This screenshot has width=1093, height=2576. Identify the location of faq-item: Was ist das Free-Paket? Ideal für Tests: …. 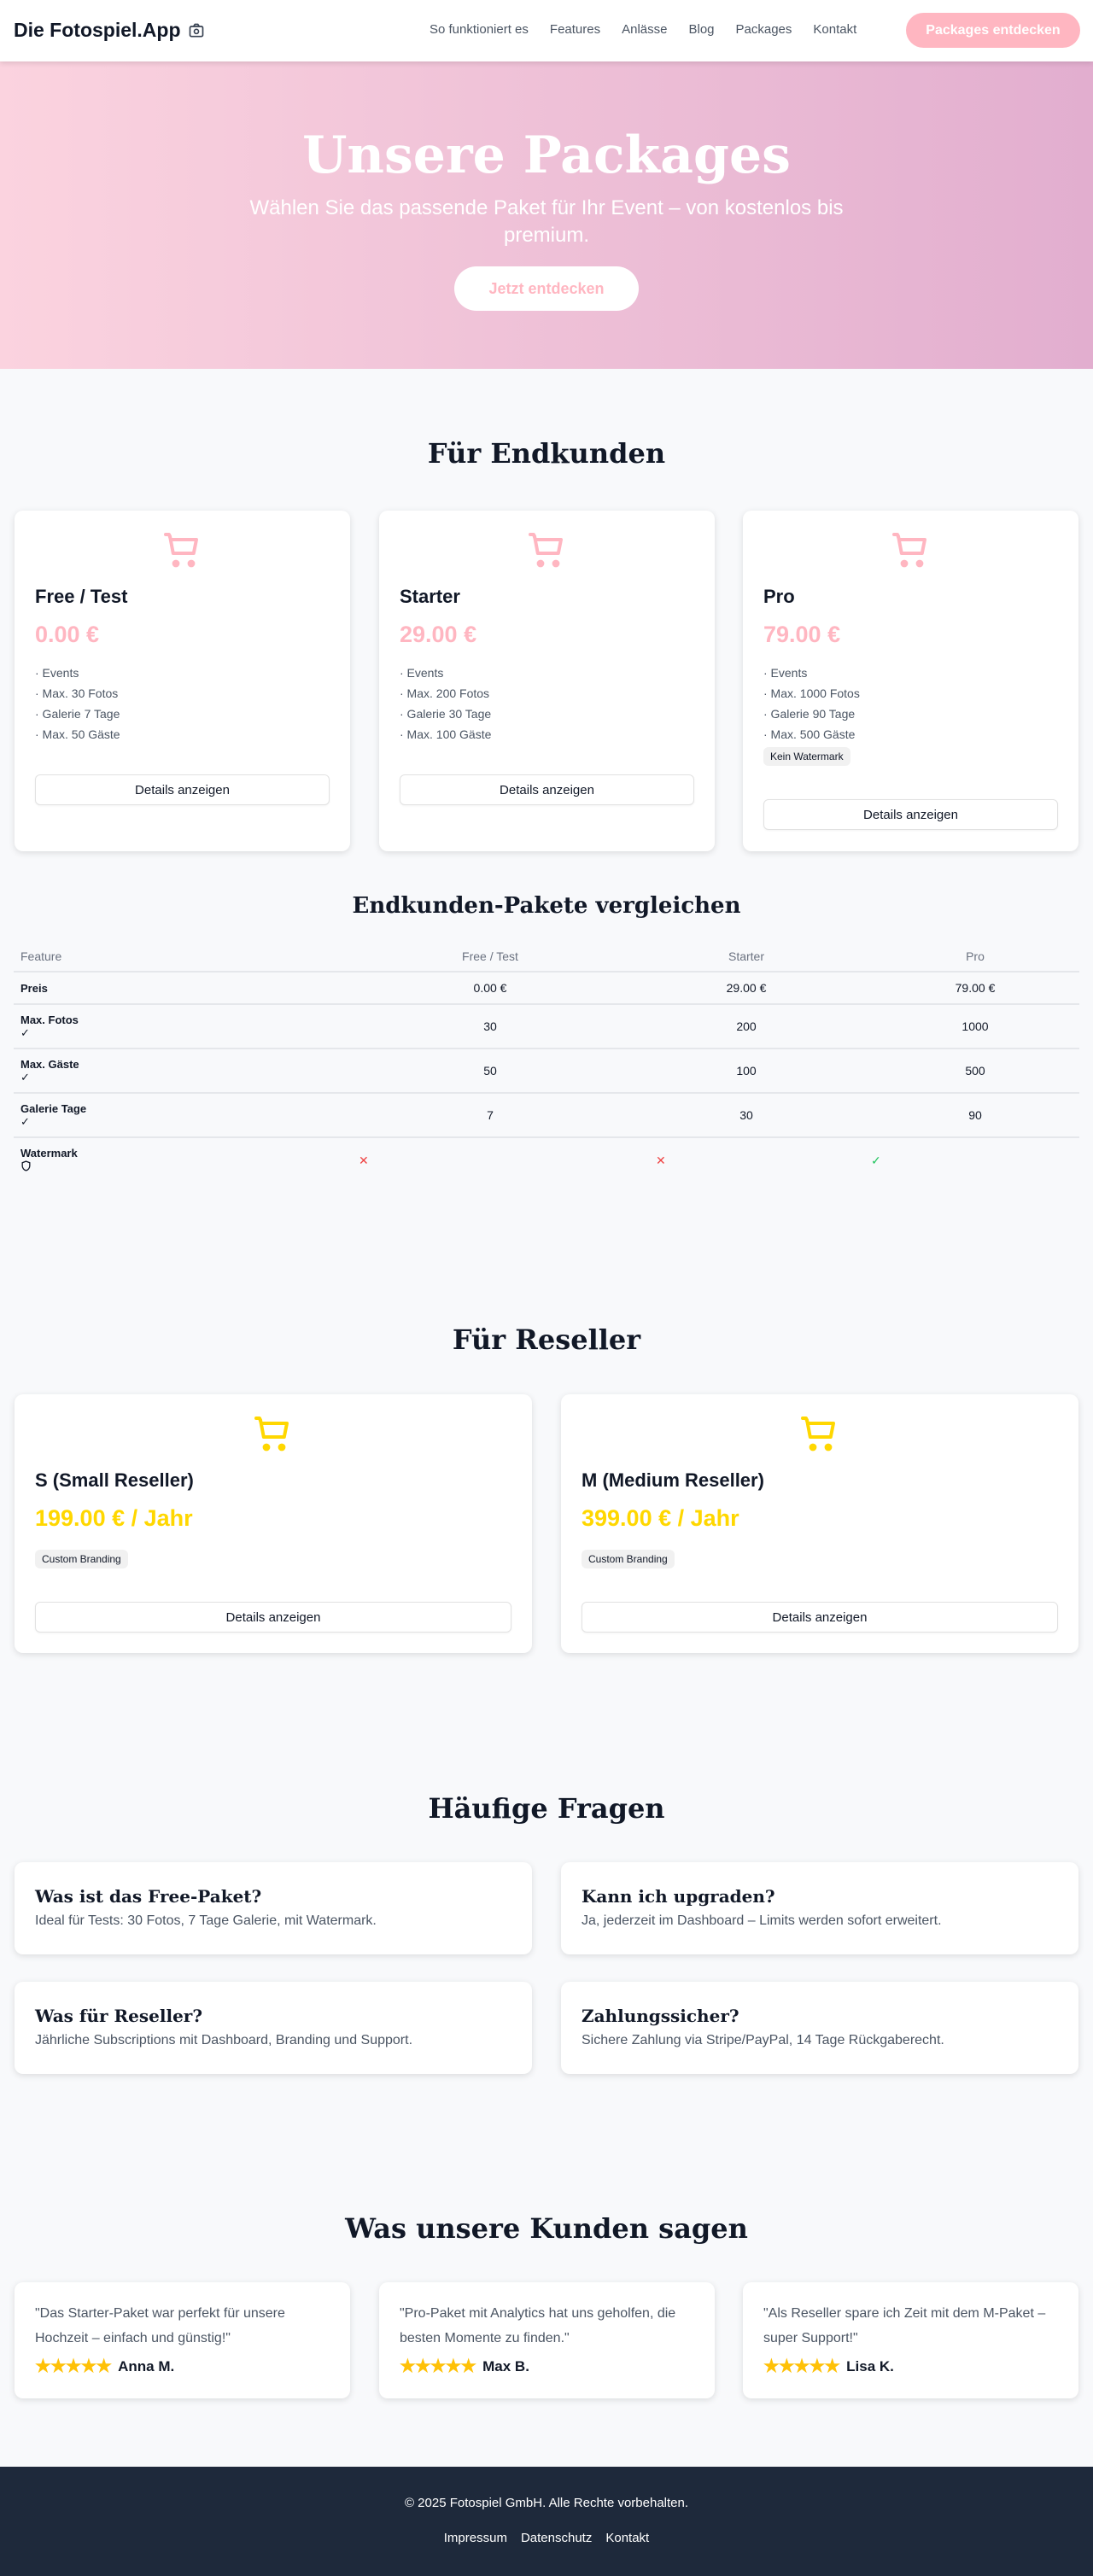
(273, 1908).